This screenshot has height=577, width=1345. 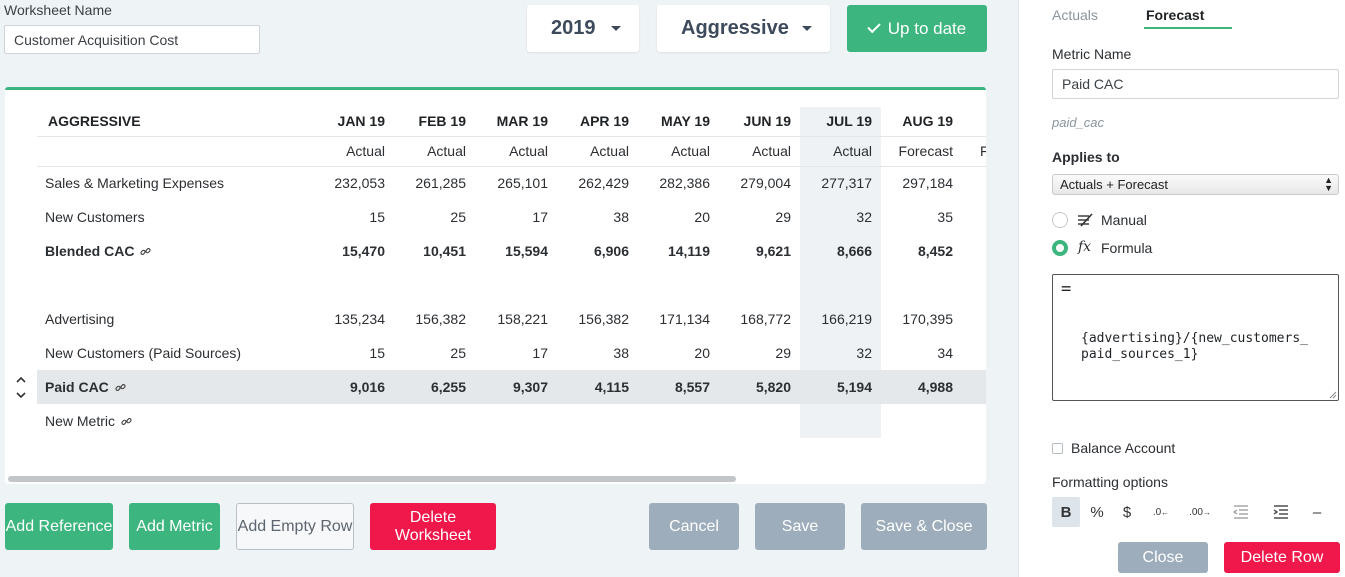 I want to click on indent-icon, so click(x=1281, y=512).